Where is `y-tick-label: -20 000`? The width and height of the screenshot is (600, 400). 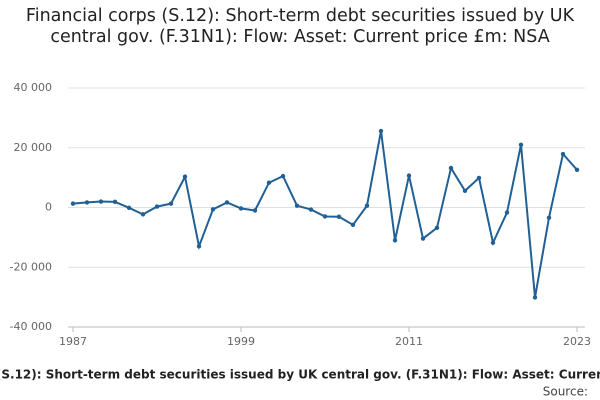
y-tick-label: -20 000 is located at coordinates (31, 266).